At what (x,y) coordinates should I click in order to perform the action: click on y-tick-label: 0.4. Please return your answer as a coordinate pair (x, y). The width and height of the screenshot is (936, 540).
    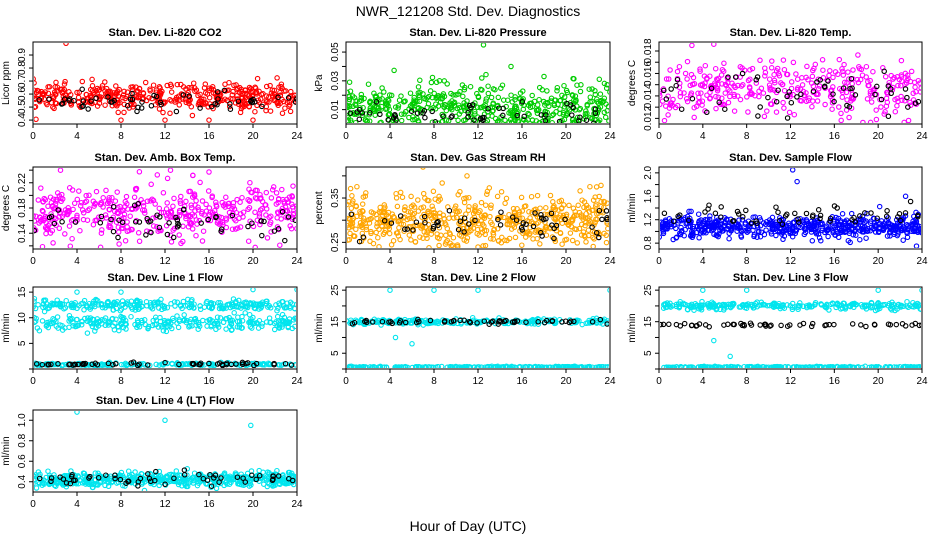
    Looking at the image, I should click on (22, 120).